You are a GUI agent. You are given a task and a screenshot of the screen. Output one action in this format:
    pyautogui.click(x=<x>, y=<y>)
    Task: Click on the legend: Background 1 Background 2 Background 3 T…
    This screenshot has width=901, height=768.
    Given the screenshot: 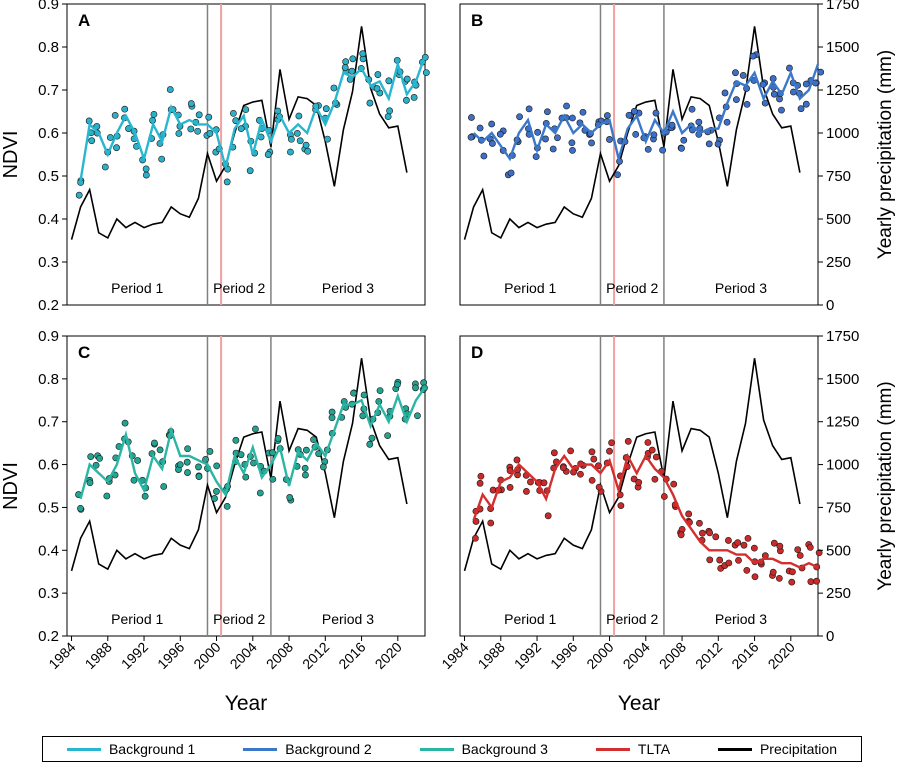 What is the action you would take?
    pyautogui.click(x=452, y=749)
    